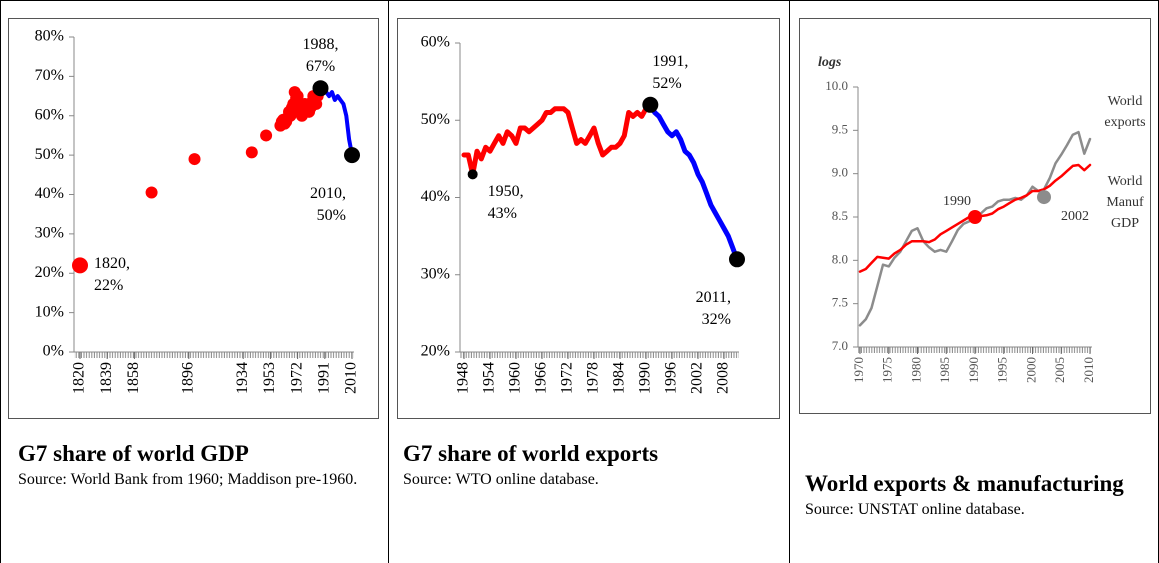 The width and height of the screenshot is (1159, 563). I want to click on caption-title: G7 share of world GDP, so click(133, 453).